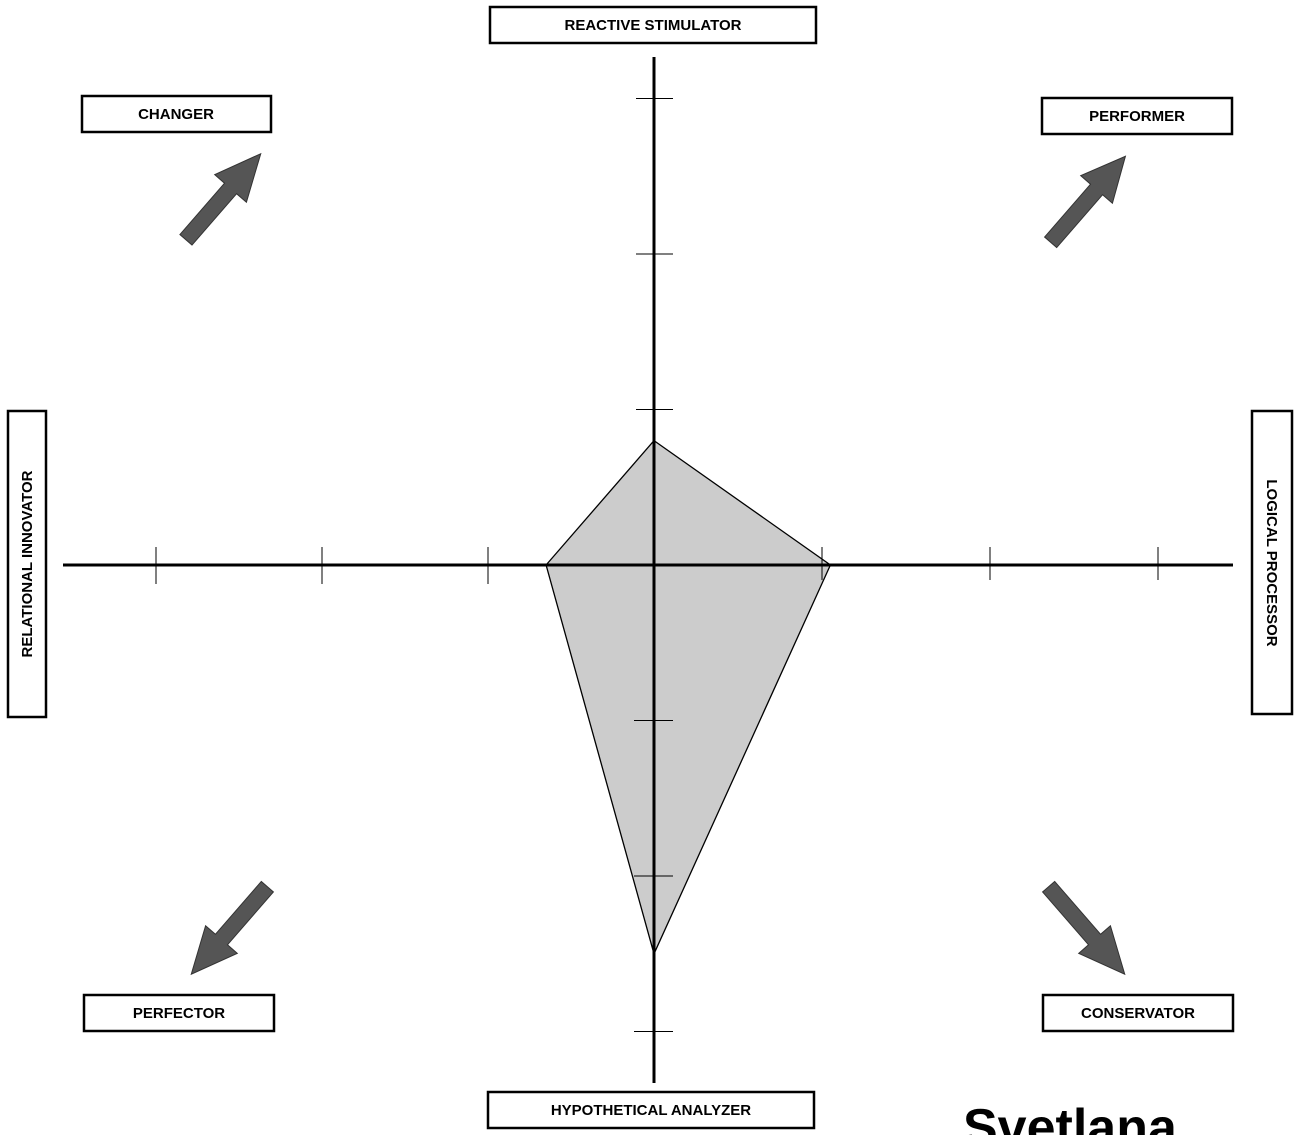  I want to click on arrow-performer-icon, so click(1085, 202).